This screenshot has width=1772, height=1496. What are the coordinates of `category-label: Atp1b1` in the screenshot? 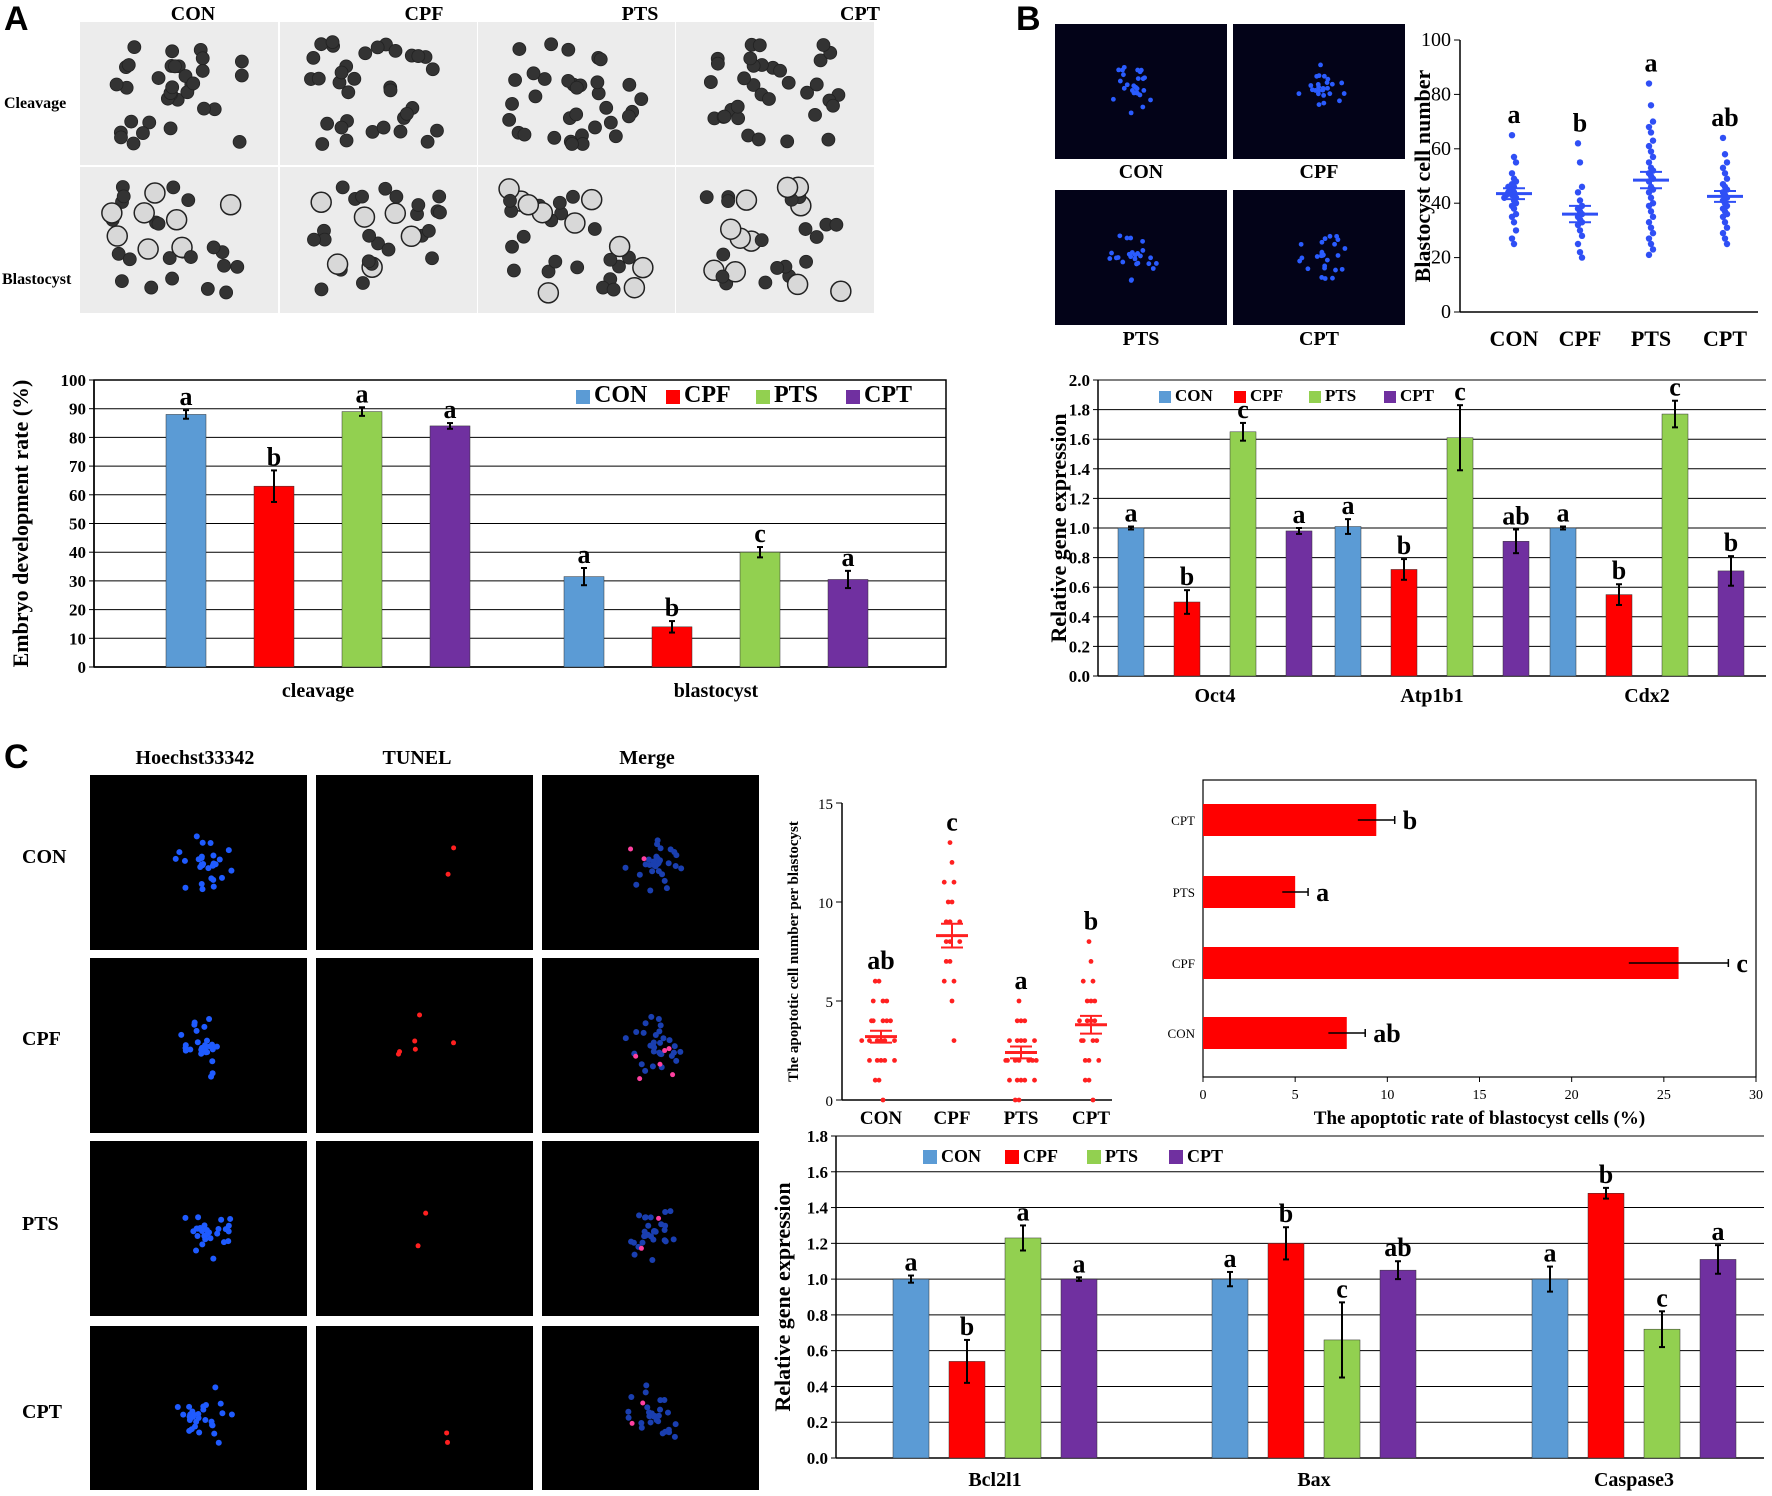 It's located at (1431, 696).